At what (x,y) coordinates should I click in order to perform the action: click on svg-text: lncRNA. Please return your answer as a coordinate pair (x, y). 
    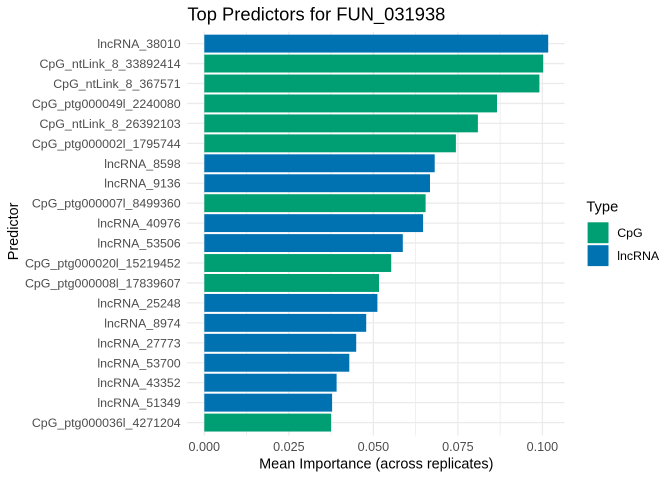
    Looking at the image, I should click on (638, 256).